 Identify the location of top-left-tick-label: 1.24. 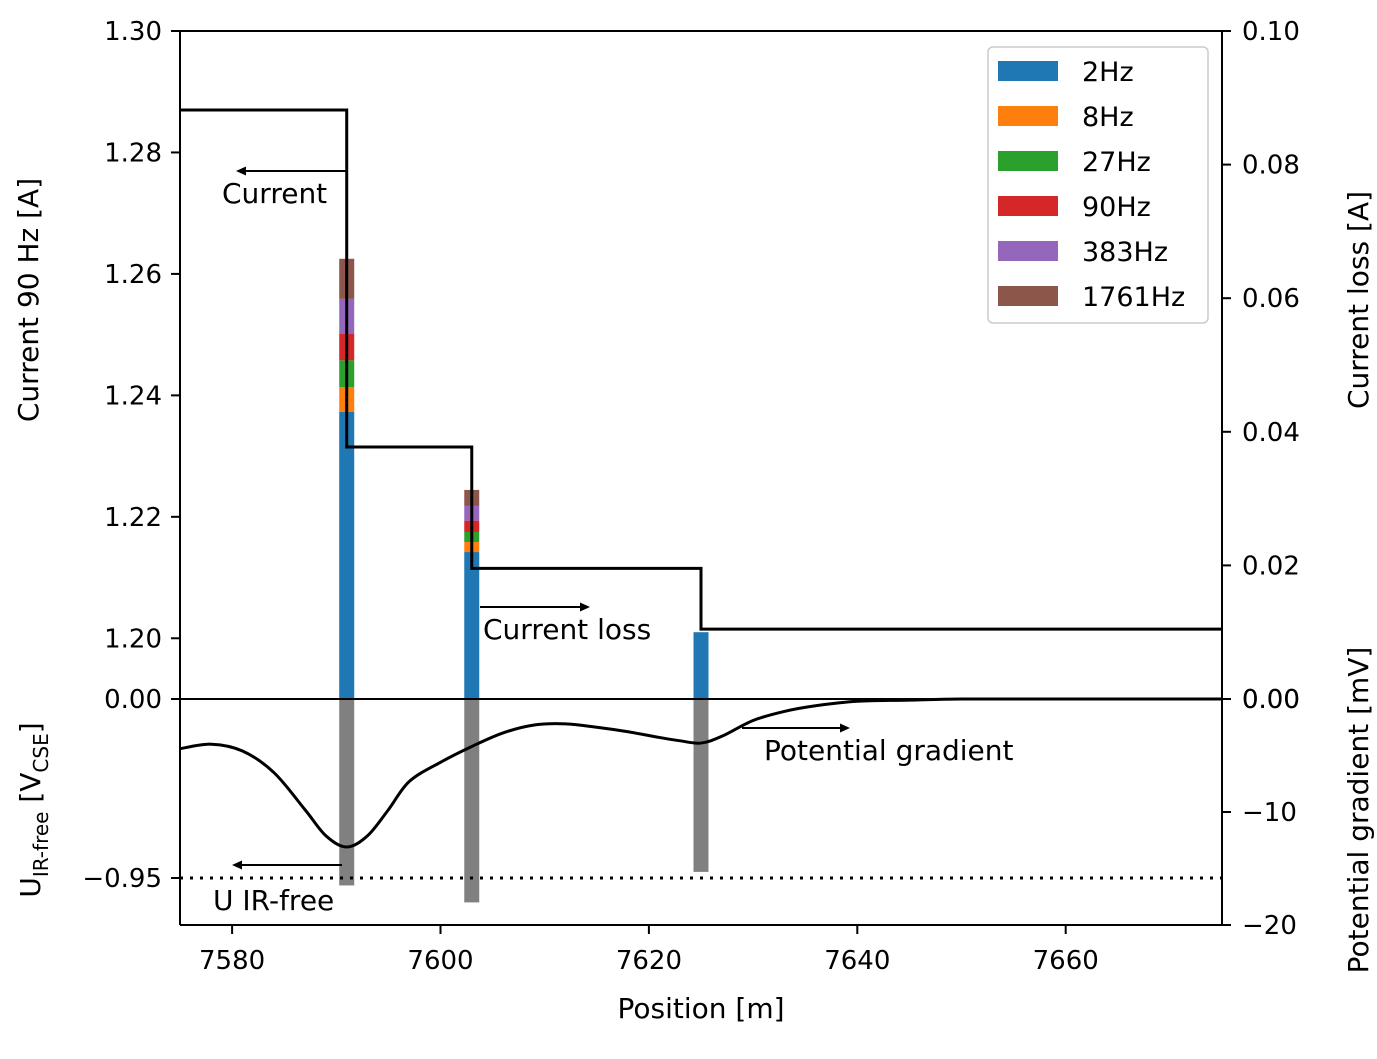
(133, 396).